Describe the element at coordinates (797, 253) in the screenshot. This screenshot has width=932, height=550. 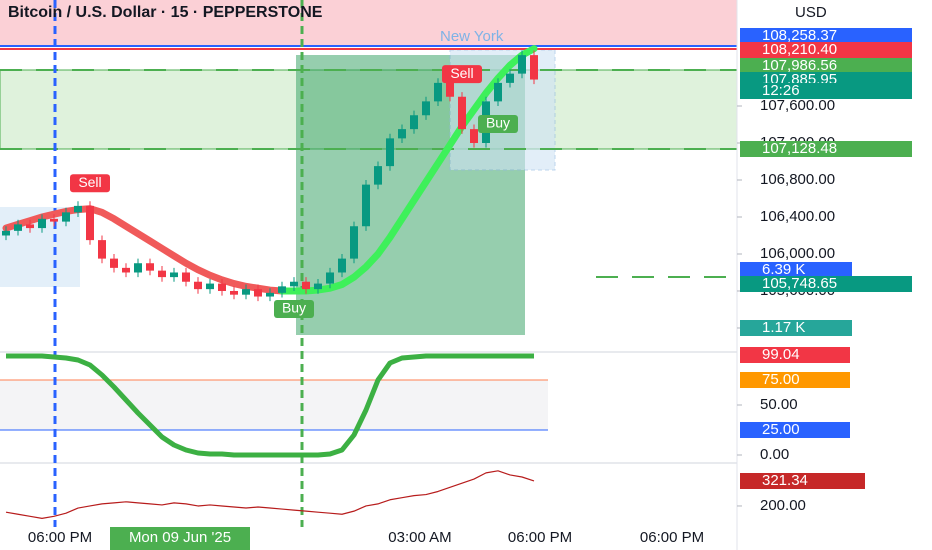
I see `y-tick-label: 106,000.00` at that location.